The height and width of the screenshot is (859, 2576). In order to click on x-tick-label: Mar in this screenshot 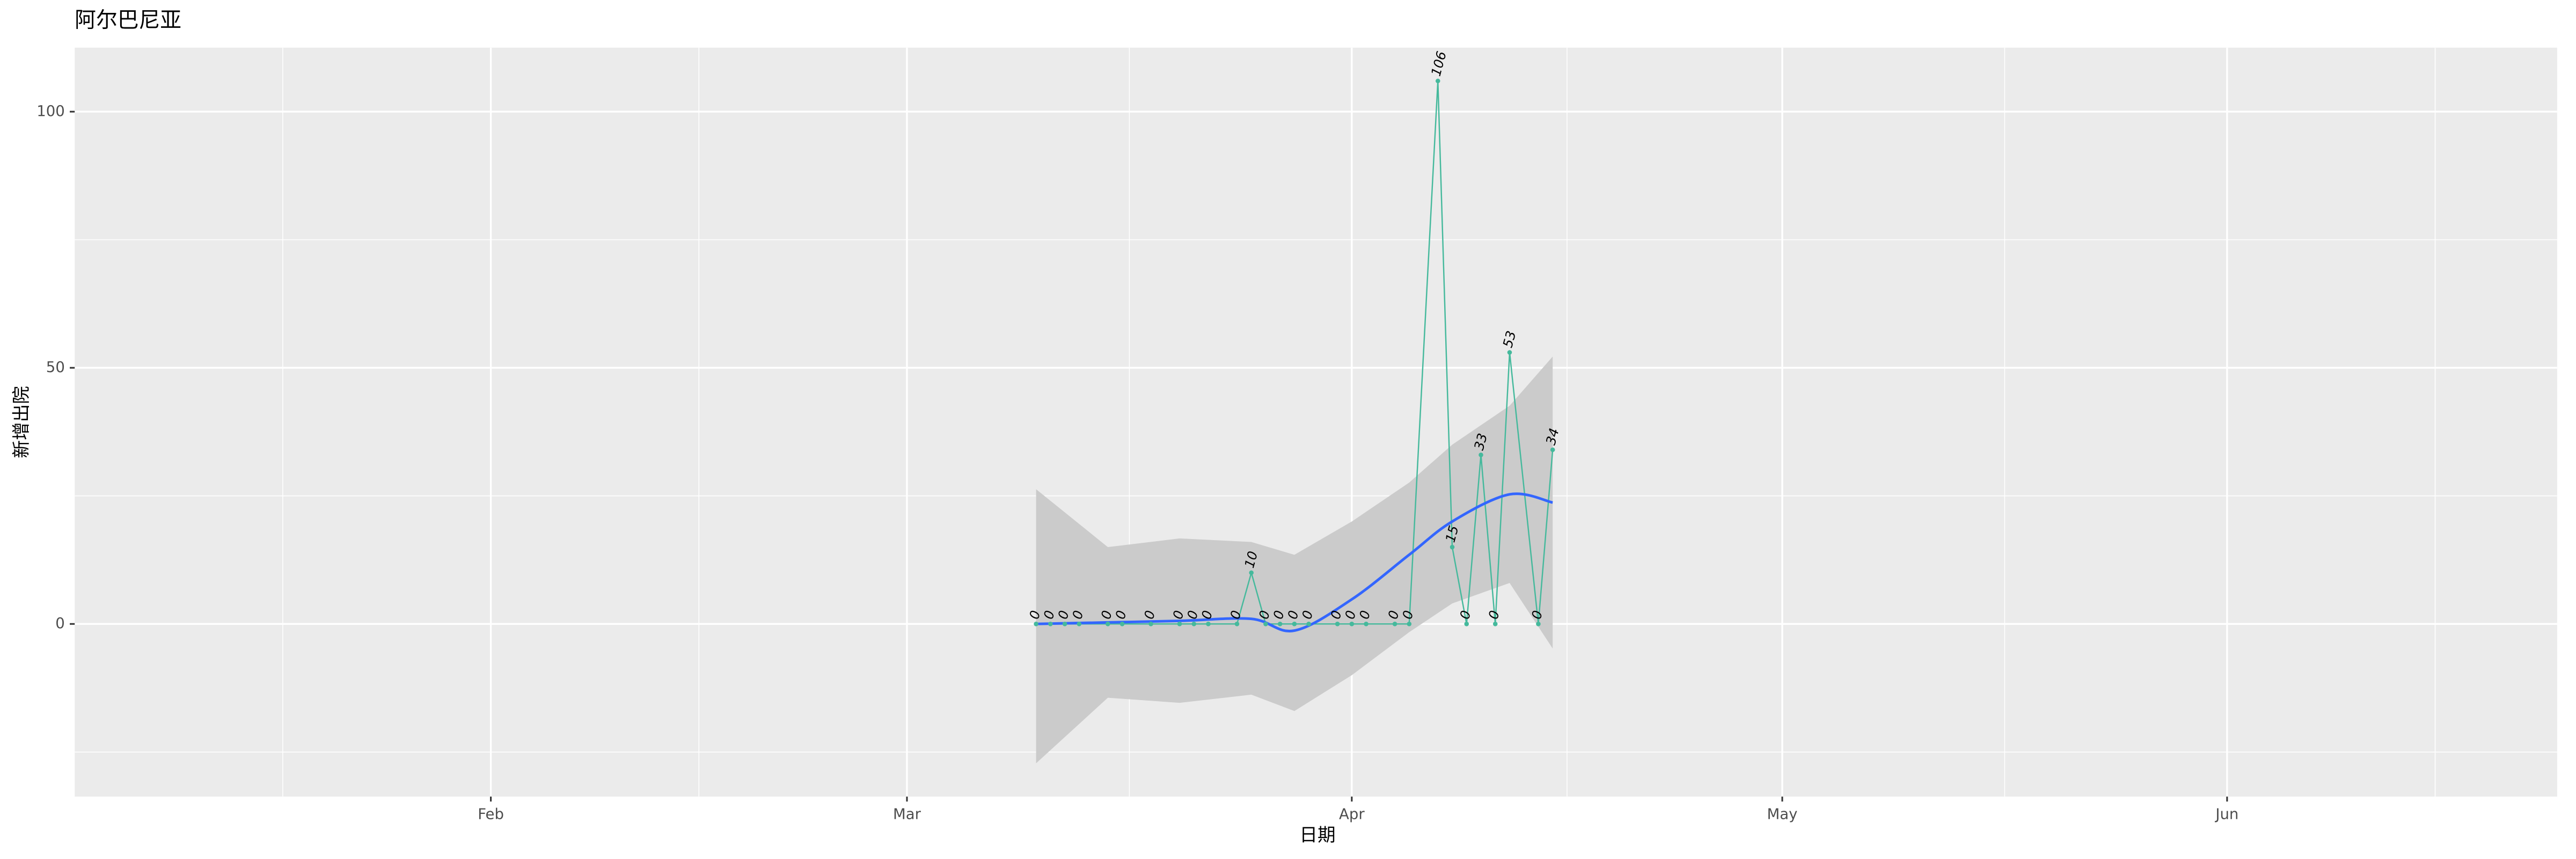, I will do `click(907, 813)`.